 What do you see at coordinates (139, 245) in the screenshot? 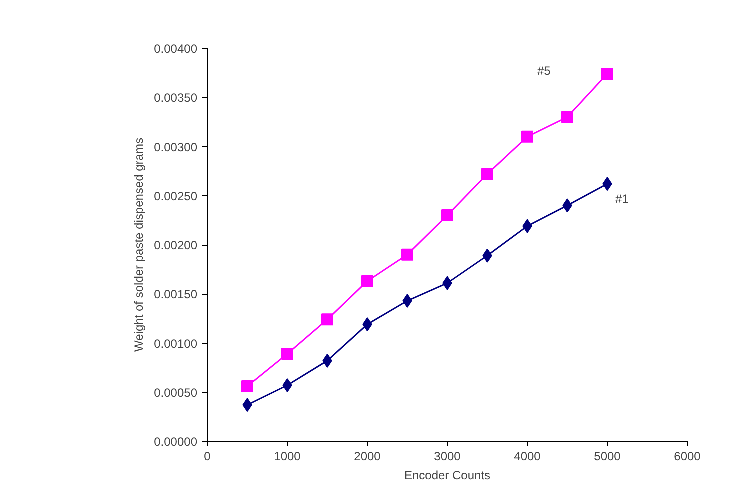
I see `y-axis-title: Weight of solder paste dispensed grams` at bounding box center [139, 245].